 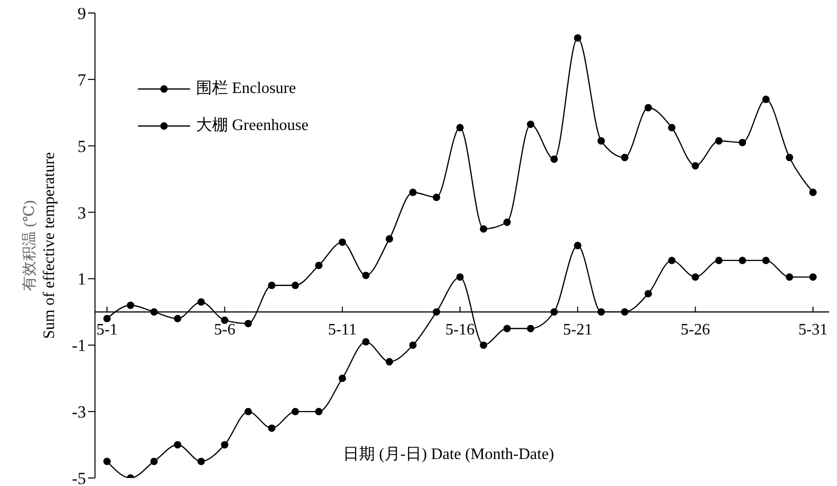 What do you see at coordinates (39, 245) in the screenshot?
I see `y-axis-title: 有效积温 (℃) Sum of effective temperature` at bounding box center [39, 245].